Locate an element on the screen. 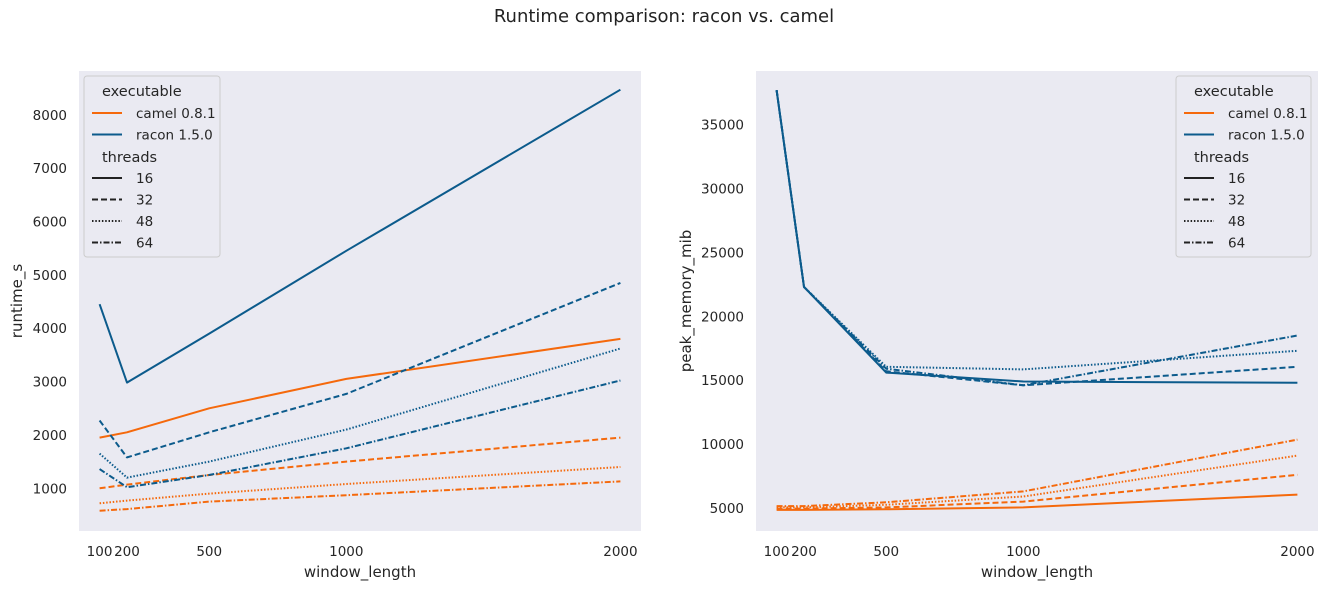 This screenshot has height=590, width=1328. y-tick-label: 1000 is located at coordinates (50, 489).